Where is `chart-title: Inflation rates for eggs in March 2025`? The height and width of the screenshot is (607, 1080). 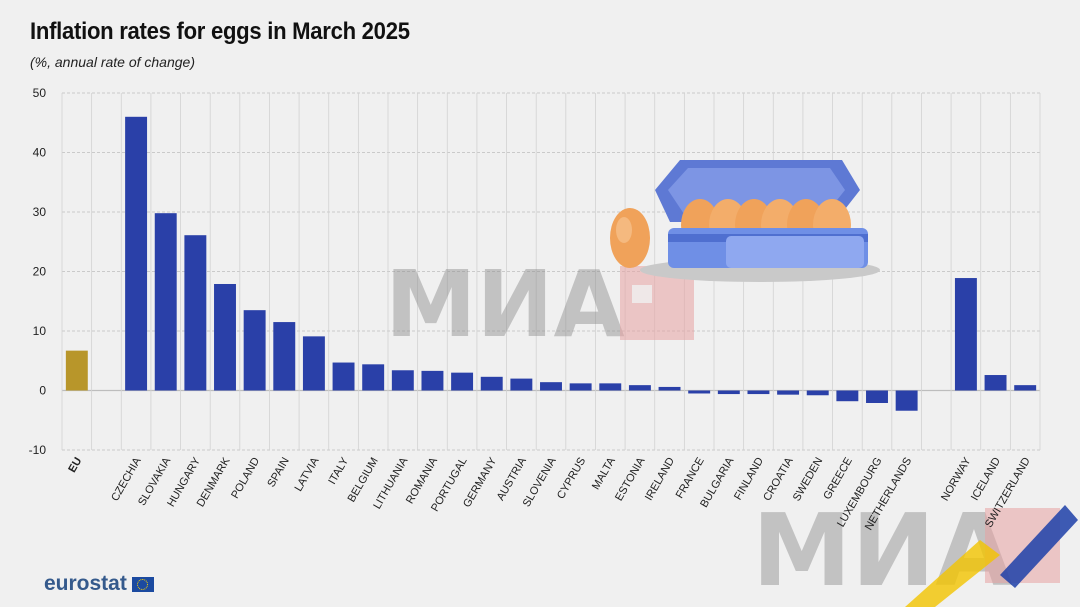 chart-title: Inflation rates for eggs in March 2025 is located at coordinates (220, 31).